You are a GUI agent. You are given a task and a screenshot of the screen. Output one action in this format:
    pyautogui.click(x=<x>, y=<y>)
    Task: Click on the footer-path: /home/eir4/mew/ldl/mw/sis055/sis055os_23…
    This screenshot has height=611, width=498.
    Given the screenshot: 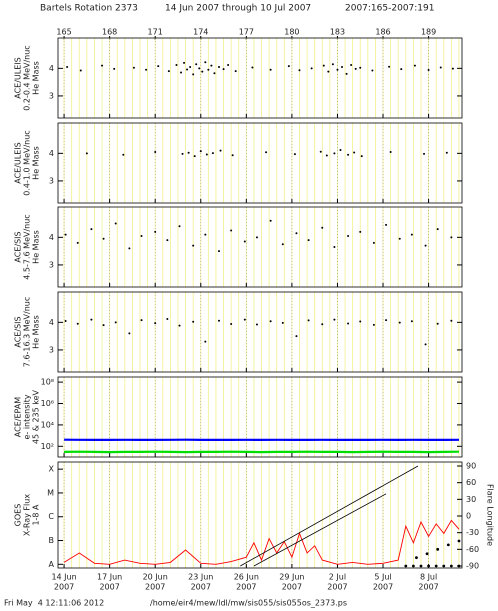 What is the action you would take?
    pyautogui.click(x=248, y=603)
    